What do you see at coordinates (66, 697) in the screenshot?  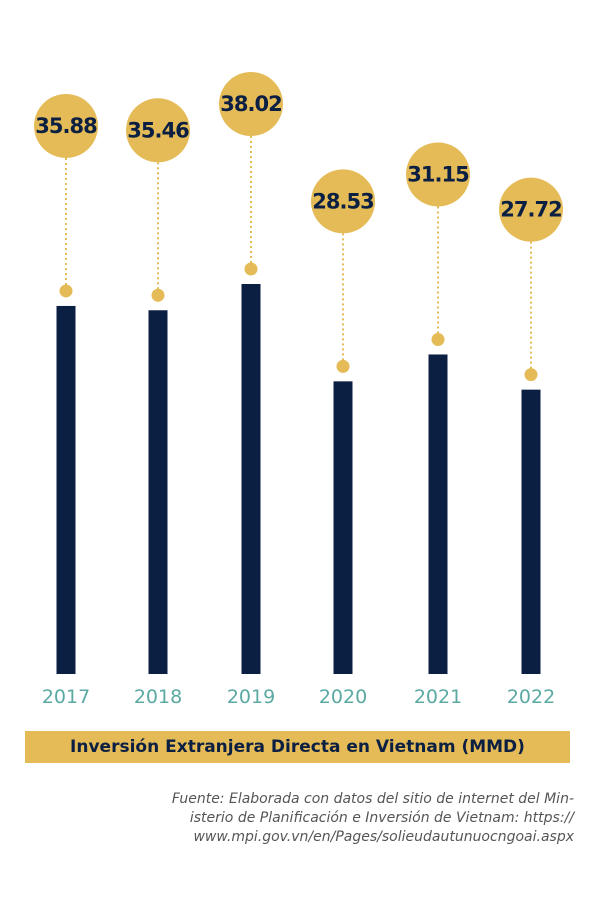 I see `x-tick-label-2017: 2017` at bounding box center [66, 697].